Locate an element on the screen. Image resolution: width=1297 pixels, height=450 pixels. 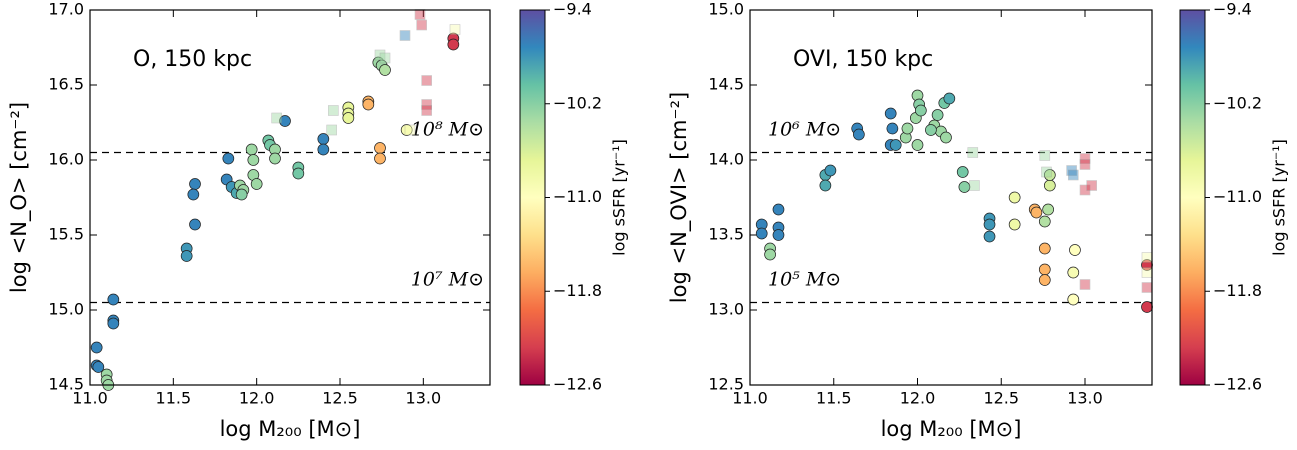
y-tick-label: 13.5 is located at coordinates (726, 234).